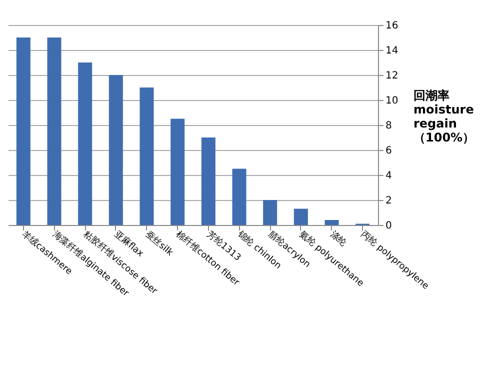 Image resolution: width=500 pixels, height=375 pixels. Describe the element at coordinates (392, 101) in the screenshot. I see `y-tick-label: 10` at that location.